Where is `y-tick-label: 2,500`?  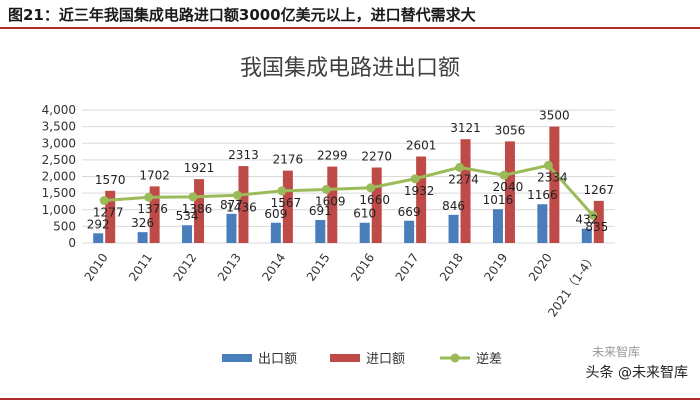 y-tick-label: 2,500 is located at coordinates (59, 160).